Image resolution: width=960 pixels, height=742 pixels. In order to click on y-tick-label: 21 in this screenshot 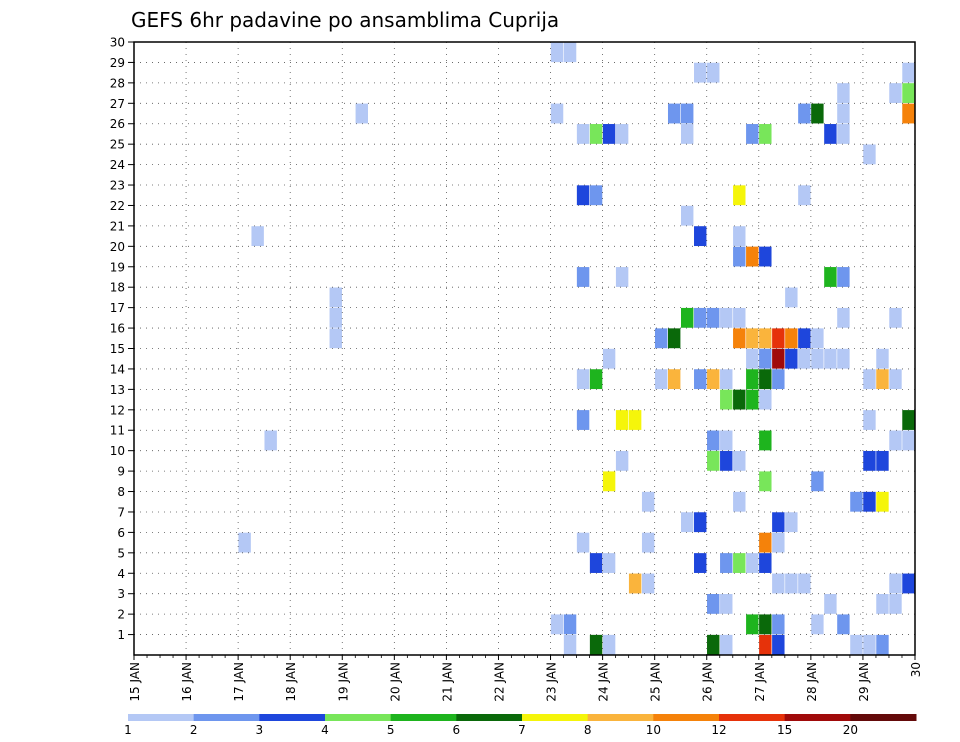, I will do `click(117, 226)`.